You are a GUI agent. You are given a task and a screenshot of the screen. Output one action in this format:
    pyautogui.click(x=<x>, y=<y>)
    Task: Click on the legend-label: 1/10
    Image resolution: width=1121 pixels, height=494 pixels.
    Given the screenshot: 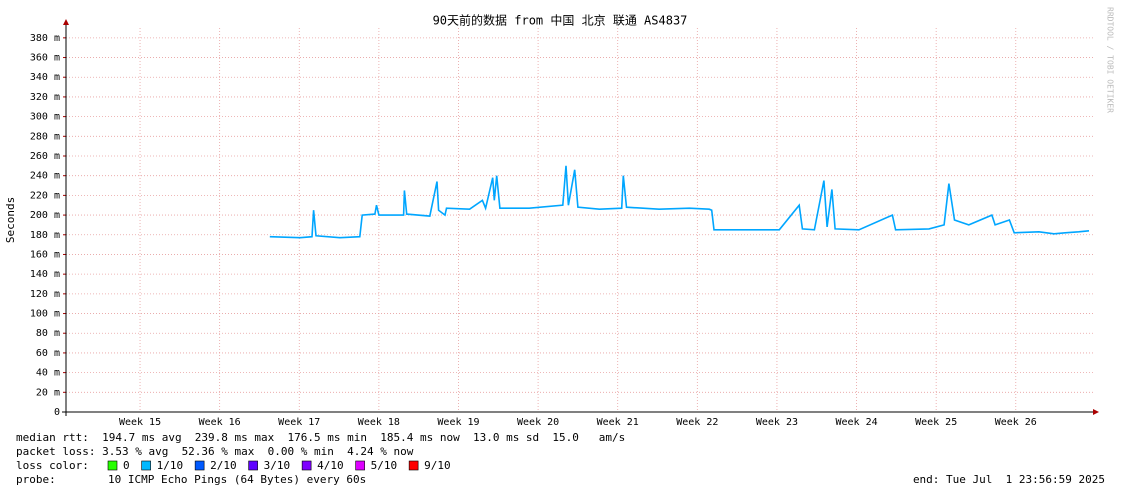 What is the action you would take?
    pyautogui.click(x=170, y=465)
    